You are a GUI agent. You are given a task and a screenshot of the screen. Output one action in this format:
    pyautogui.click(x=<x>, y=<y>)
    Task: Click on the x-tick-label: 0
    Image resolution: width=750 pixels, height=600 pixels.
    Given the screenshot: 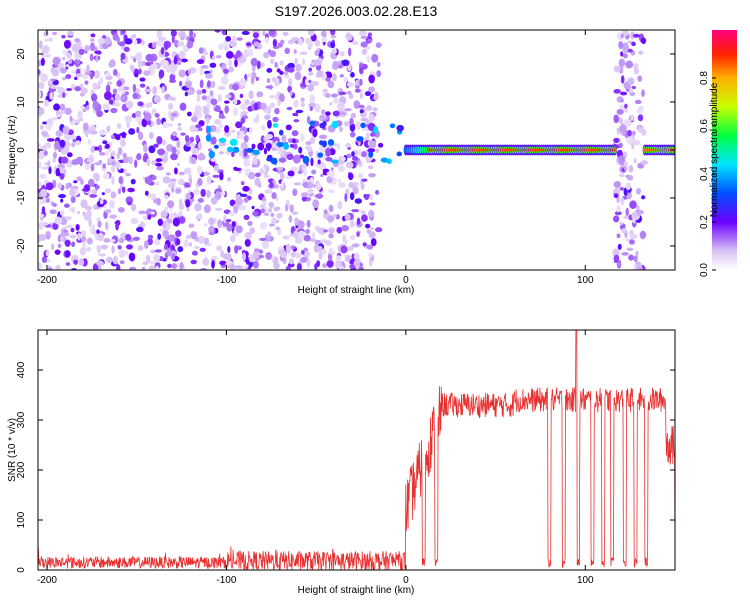 What is the action you would take?
    pyautogui.click(x=406, y=280)
    